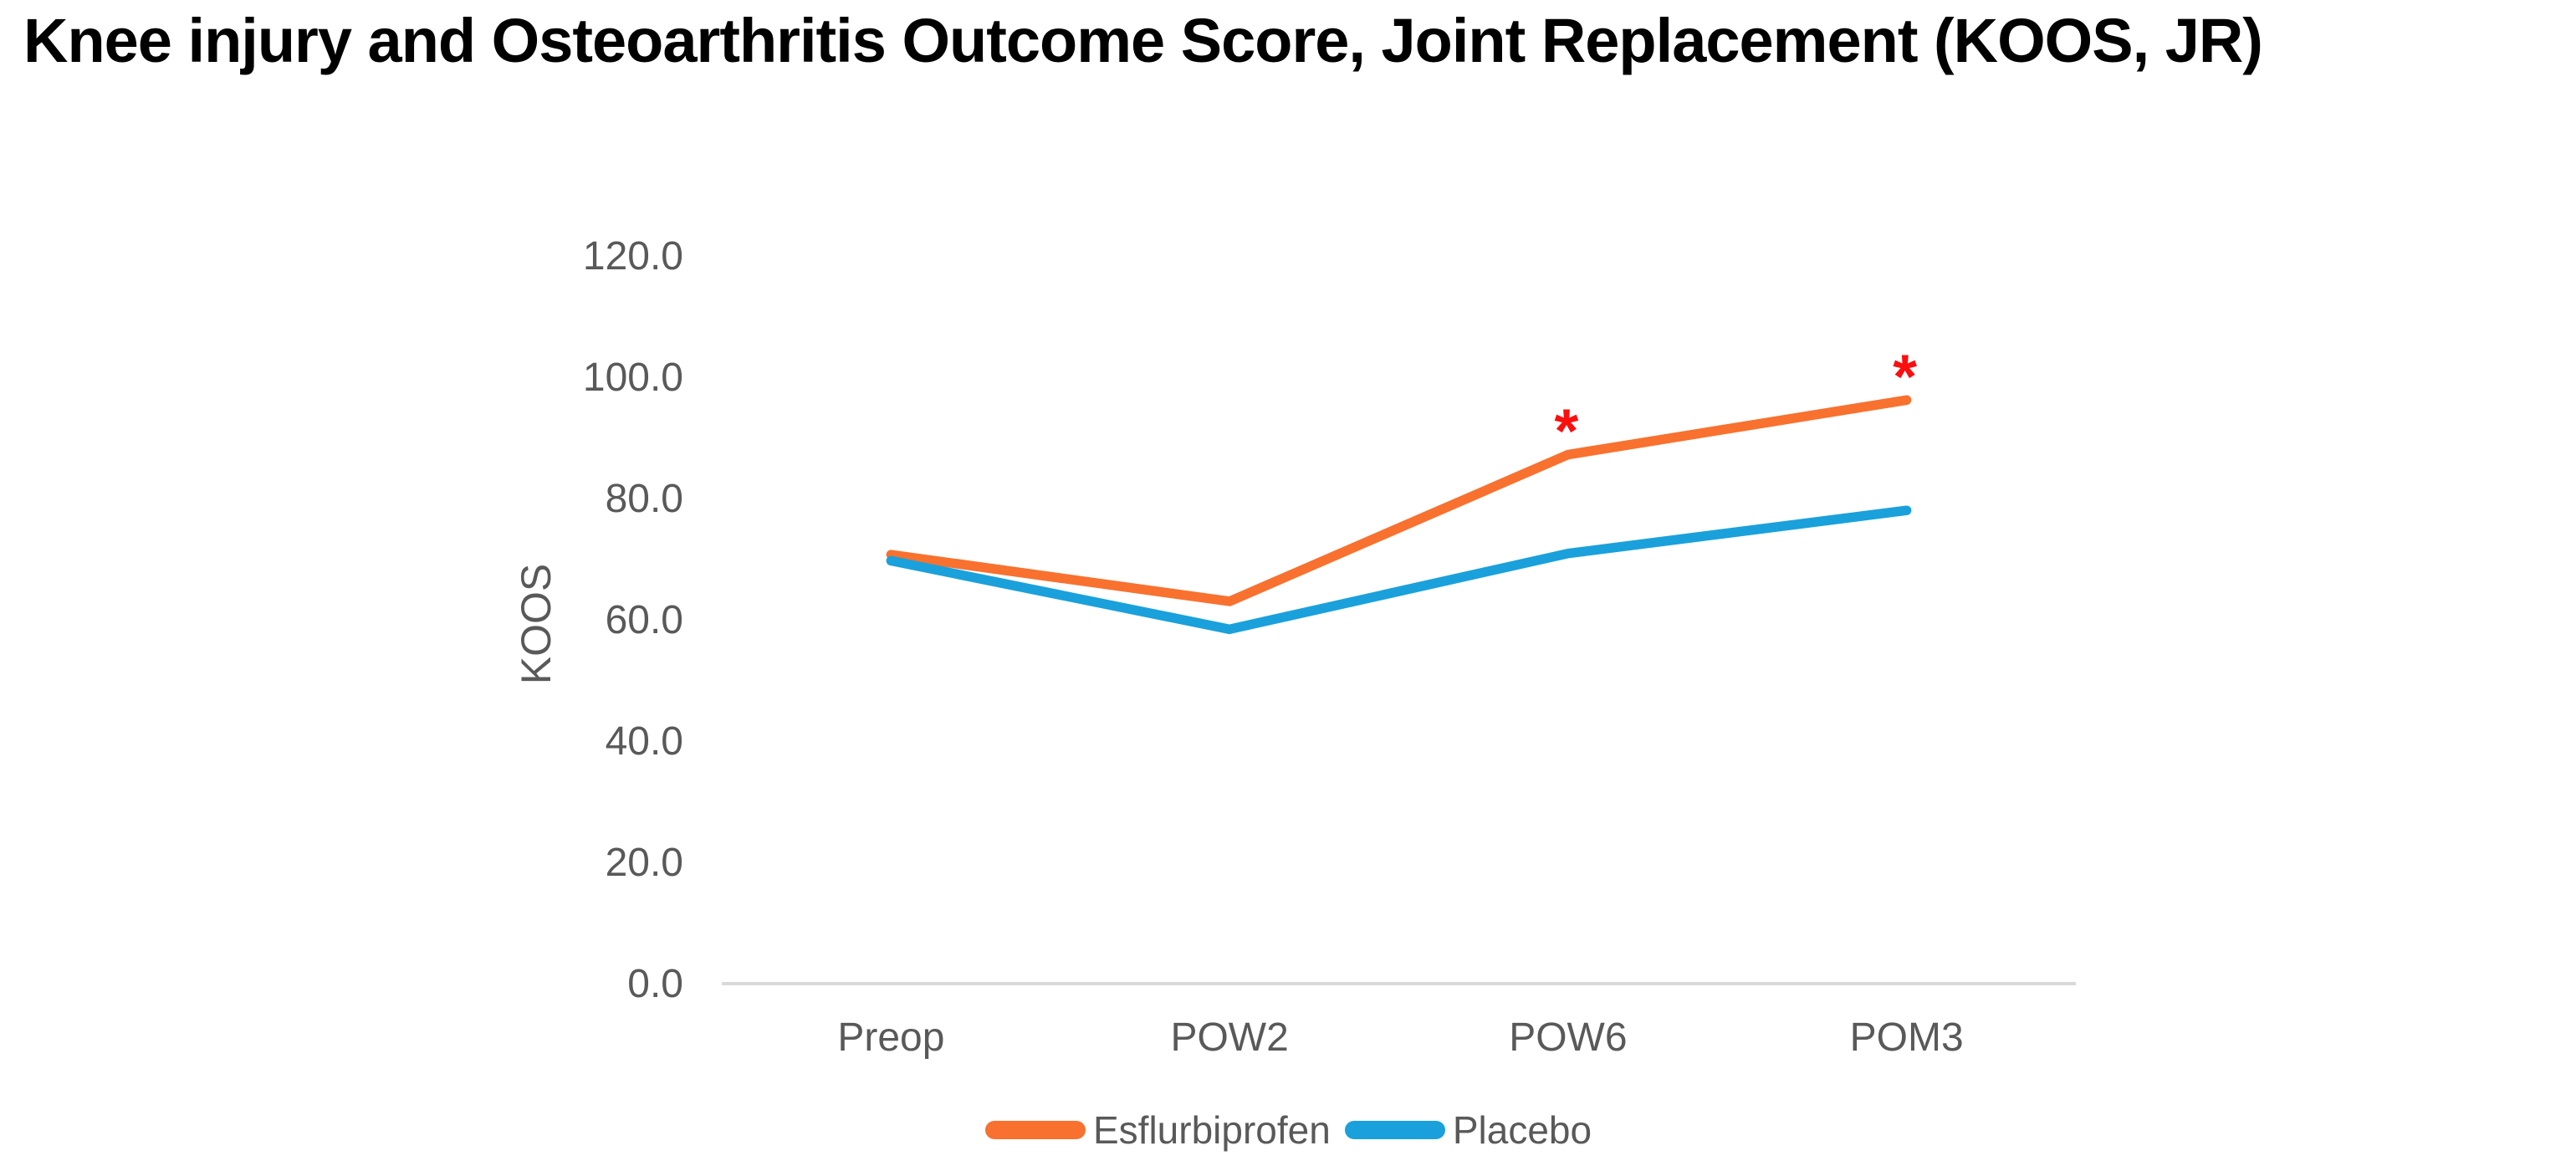 Image resolution: width=2576 pixels, height=1171 pixels. I want to click on y-tick-label: 0.0, so click(655, 984).